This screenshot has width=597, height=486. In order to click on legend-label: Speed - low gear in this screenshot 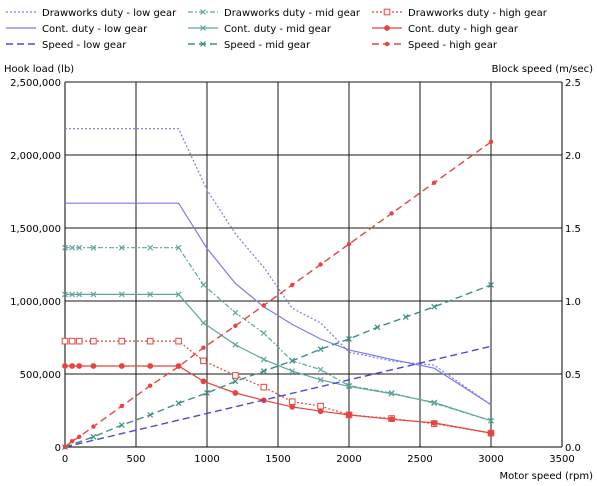, I will do `click(84, 45)`.